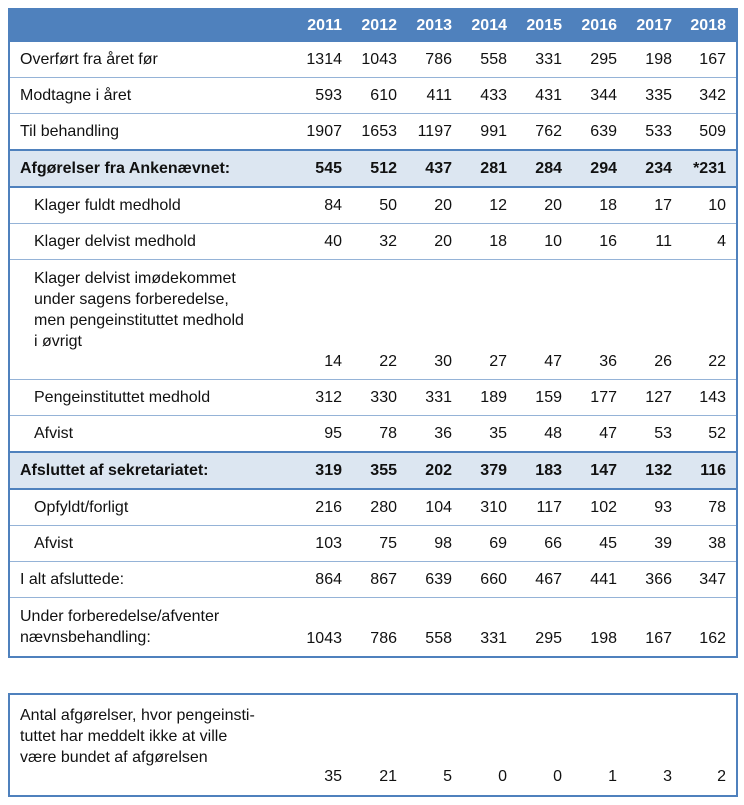 The height and width of the screenshot is (805, 744). What do you see at coordinates (663, 241) in the screenshot?
I see `value-cell: 11` at bounding box center [663, 241].